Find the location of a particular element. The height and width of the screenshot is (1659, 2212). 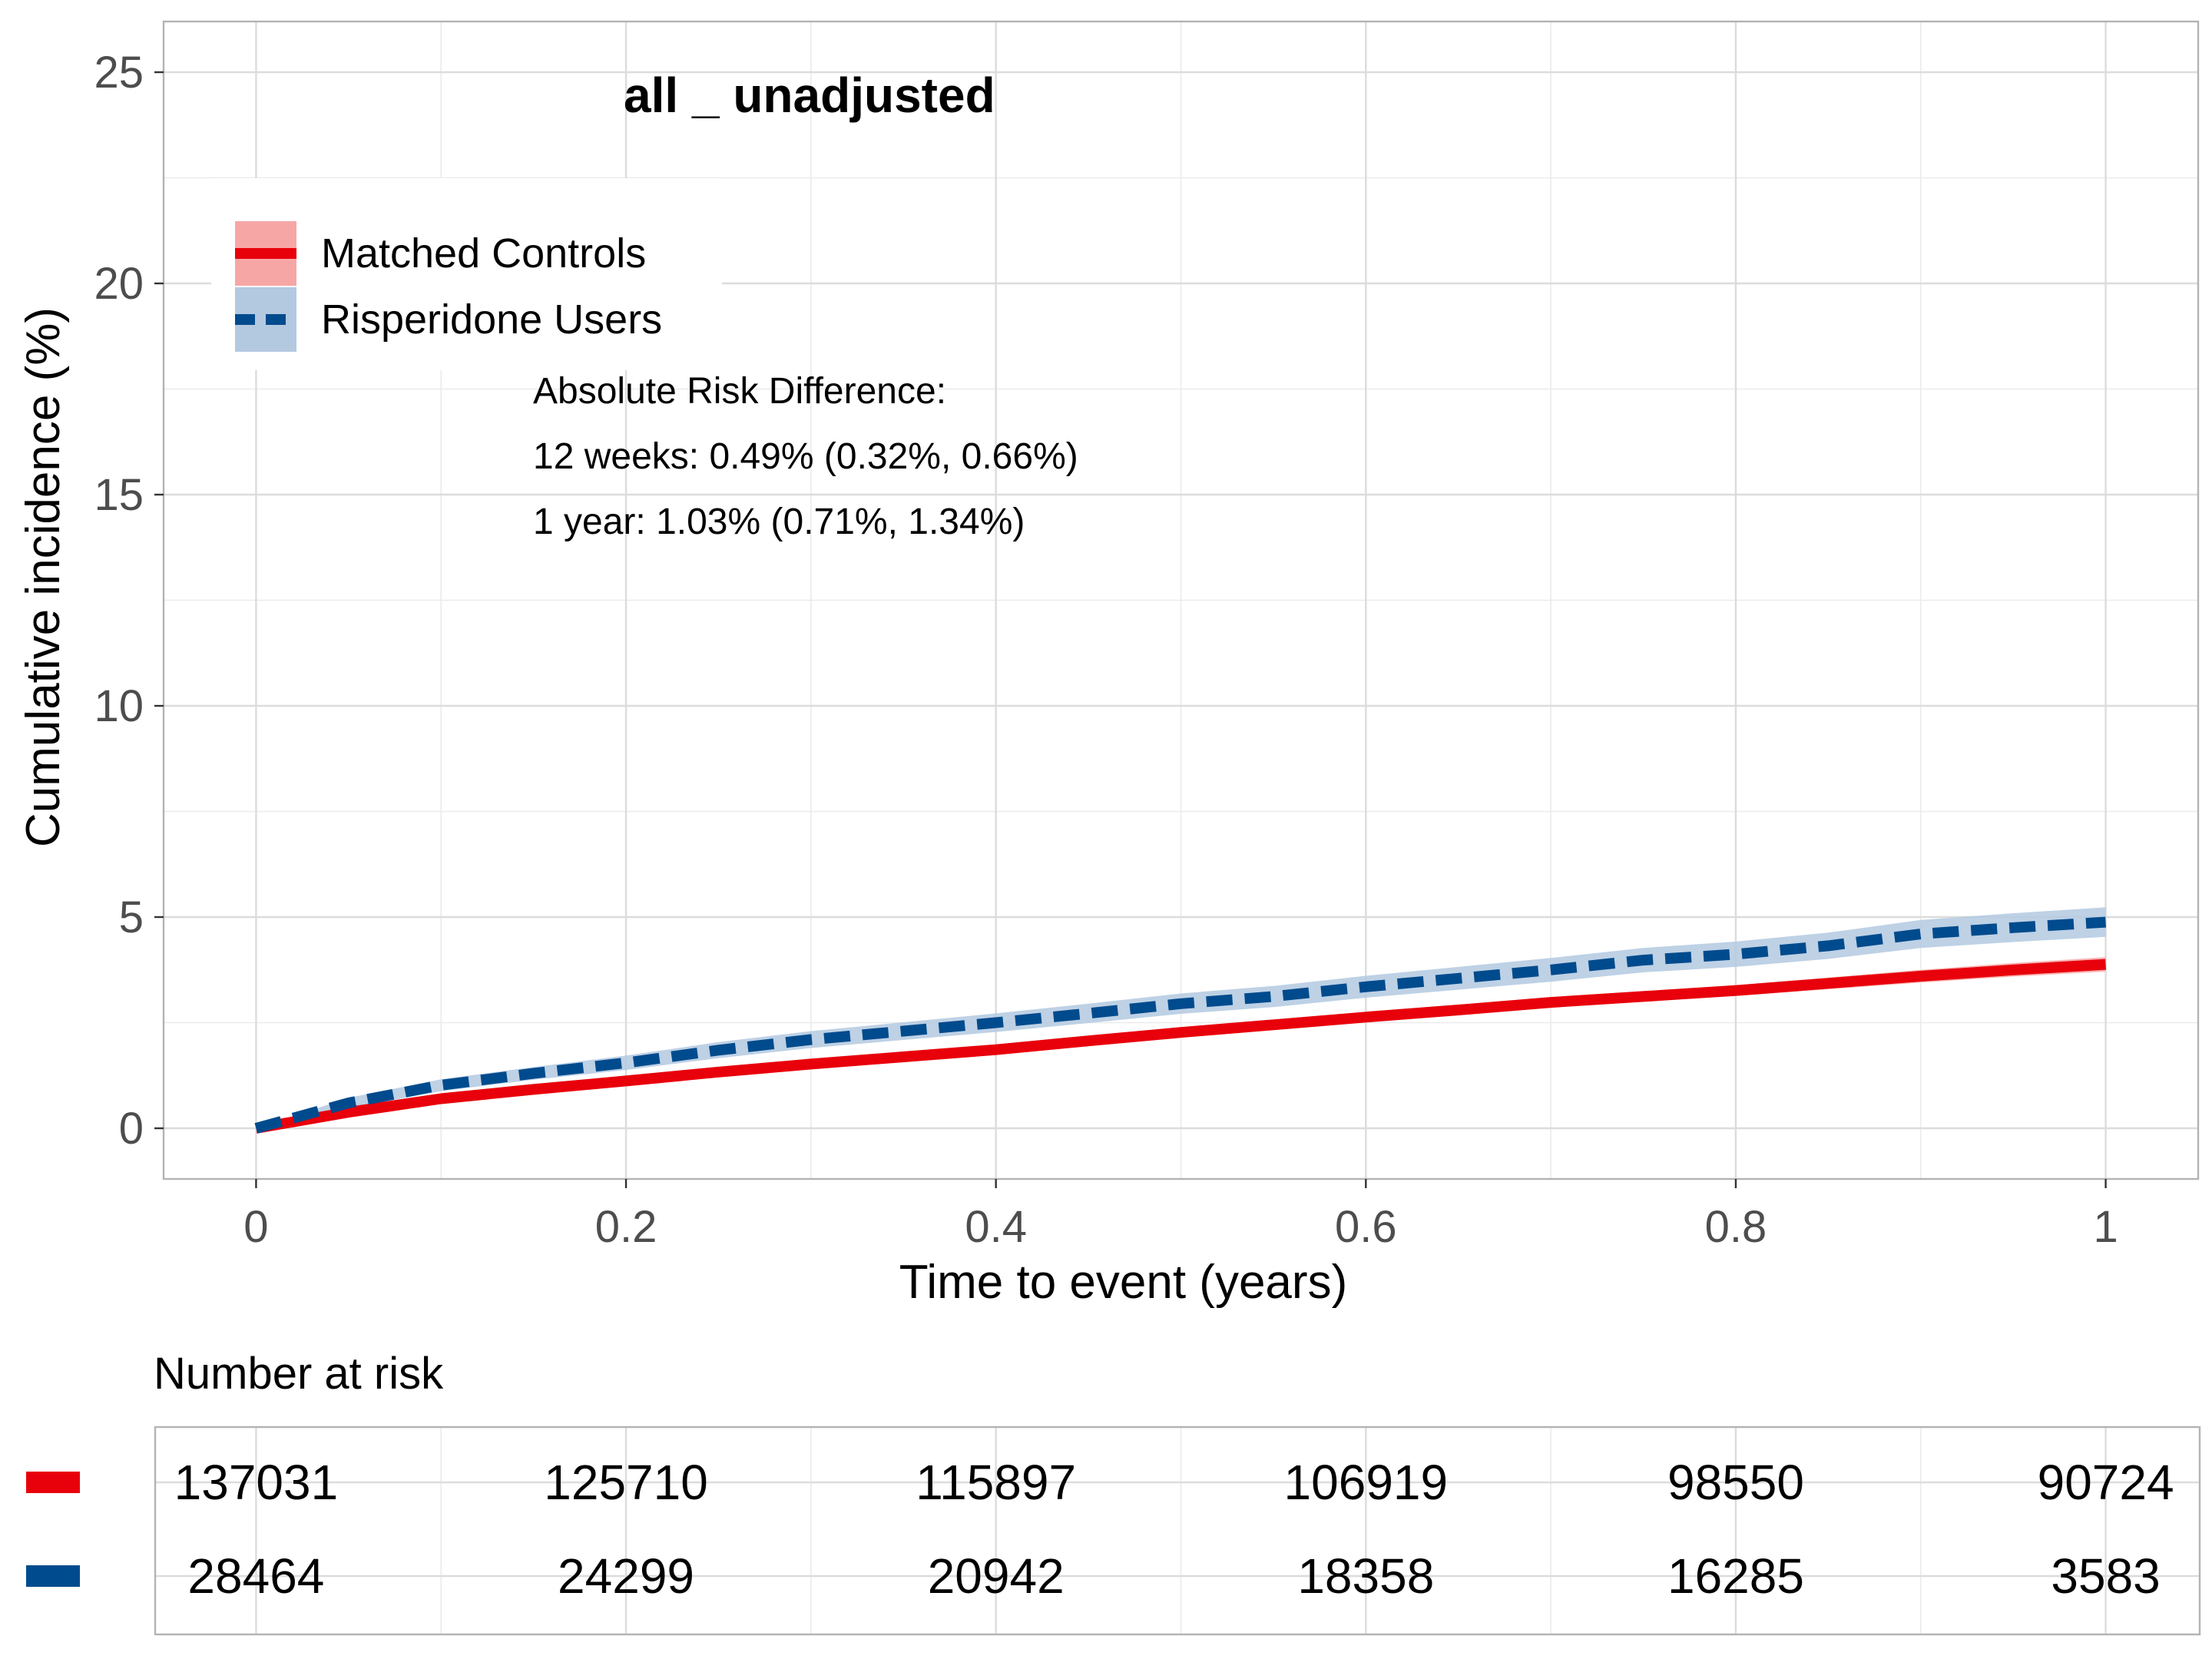

annotation-line-2: 1 year: 1.03% (0.71%, 1.34%) is located at coordinates (779, 522).